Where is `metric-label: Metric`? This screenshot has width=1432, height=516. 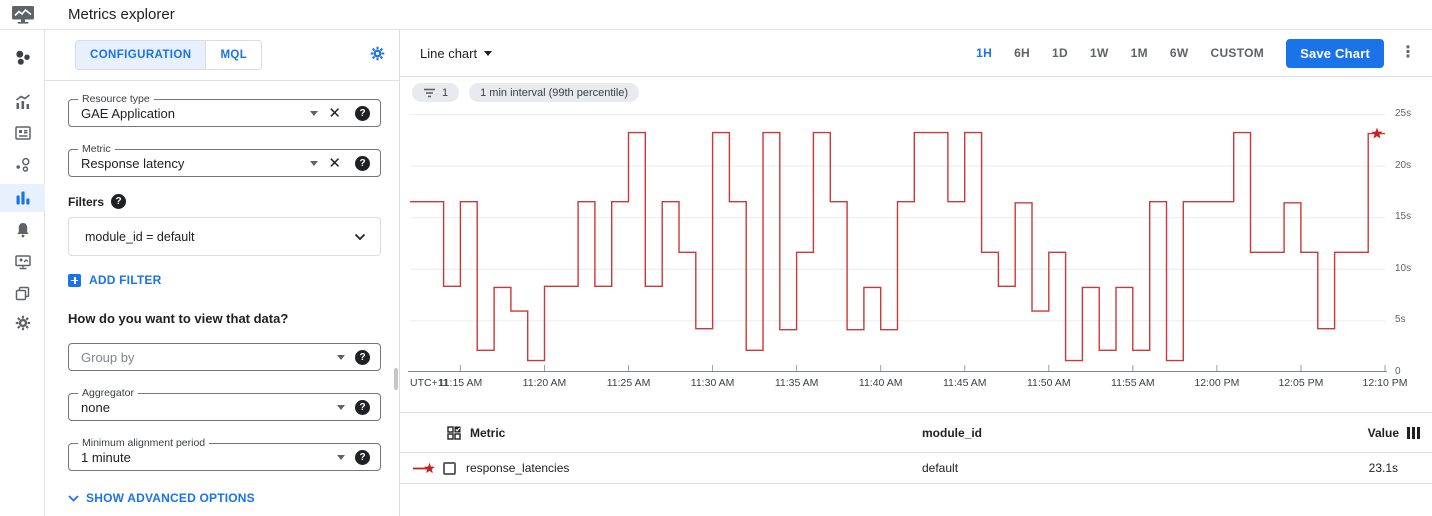
metric-label: Metric is located at coordinates (96, 149).